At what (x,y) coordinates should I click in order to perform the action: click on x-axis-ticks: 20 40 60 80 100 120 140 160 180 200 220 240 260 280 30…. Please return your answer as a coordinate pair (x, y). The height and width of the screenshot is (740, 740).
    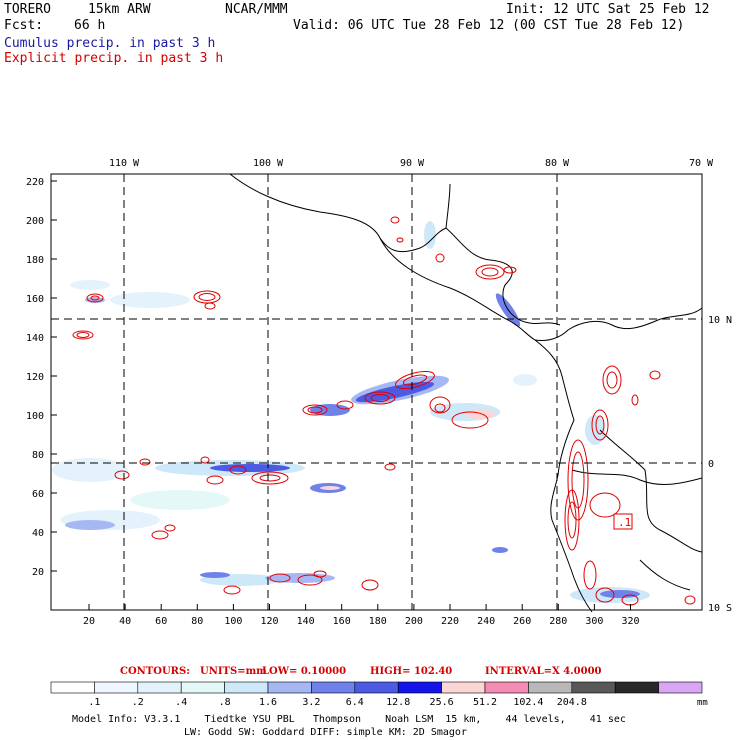
    Looking at the image, I should click on (361, 615).